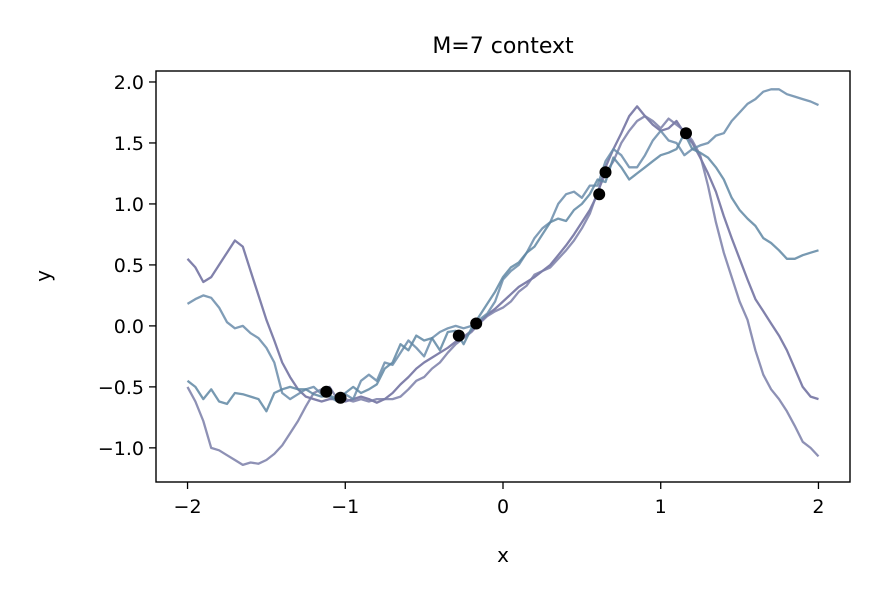  I want to click on chart-title: M=7 context, so click(503, 46).